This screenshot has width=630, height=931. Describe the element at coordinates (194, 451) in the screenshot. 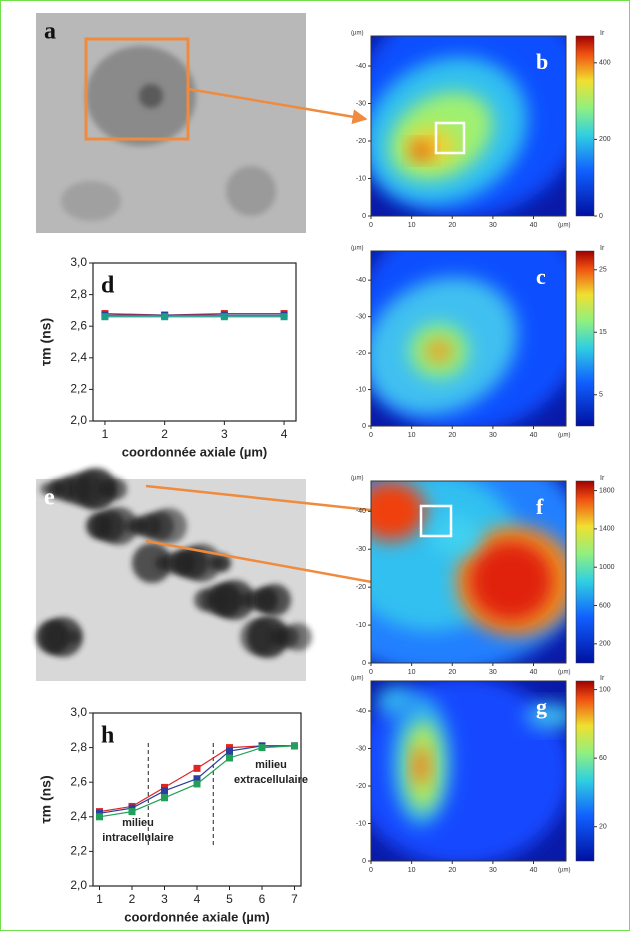

I see `x-axis-label: coordonnée axiale (µm)` at that location.